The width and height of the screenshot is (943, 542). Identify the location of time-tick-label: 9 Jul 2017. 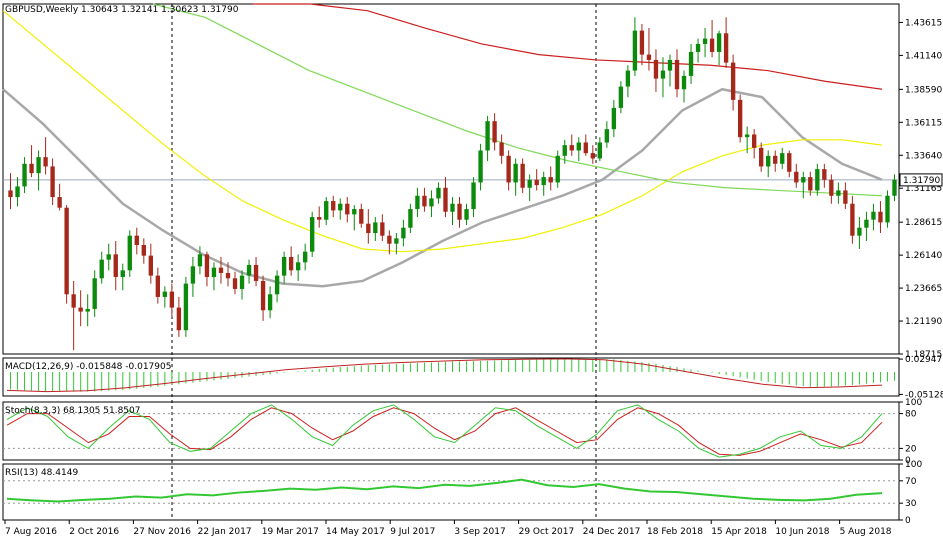
(412, 532).